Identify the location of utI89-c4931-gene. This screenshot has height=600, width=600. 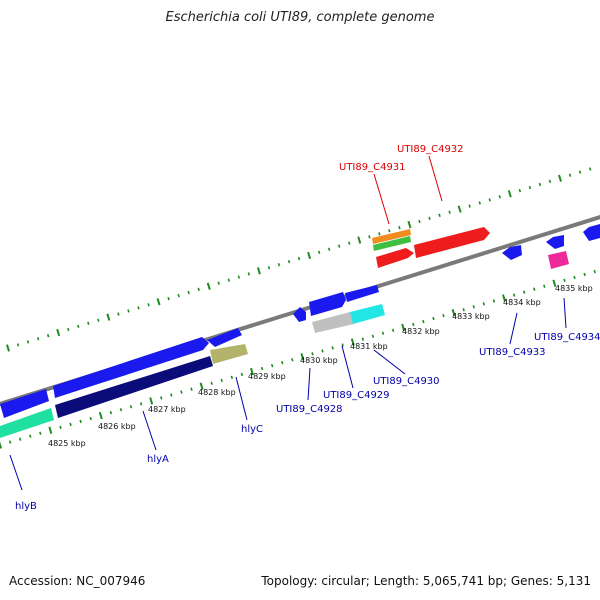
(395, 258).